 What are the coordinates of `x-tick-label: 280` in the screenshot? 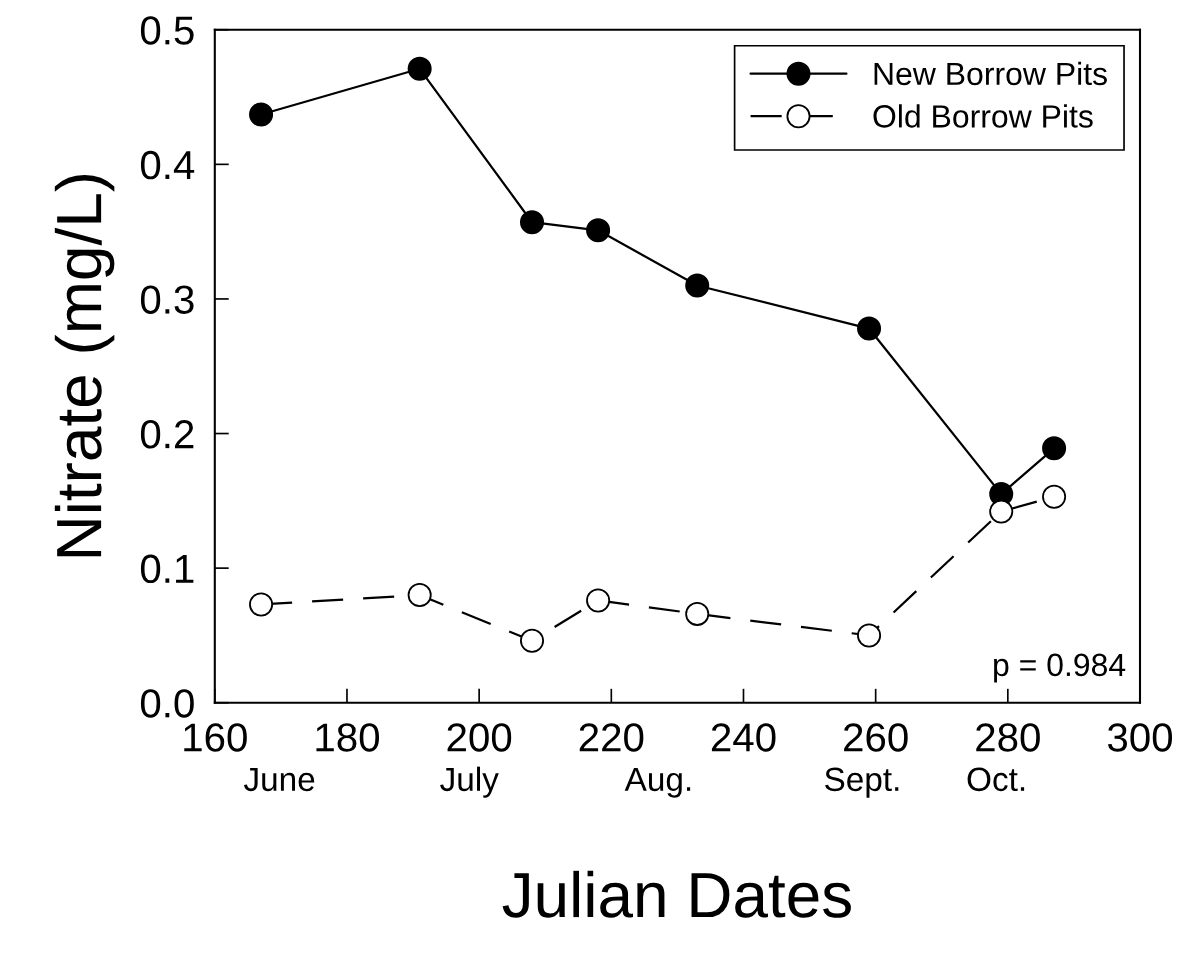 It's located at (1008, 737).